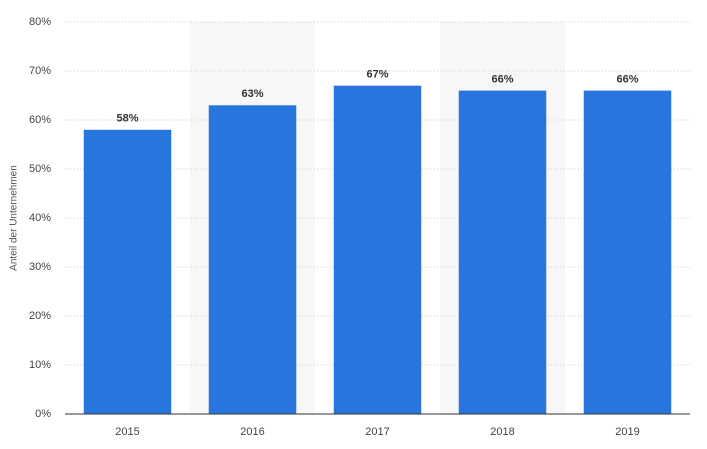  Describe the element at coordinates (252, 432) in the screenshot. I see `x-tick-label: 2016` at that location.